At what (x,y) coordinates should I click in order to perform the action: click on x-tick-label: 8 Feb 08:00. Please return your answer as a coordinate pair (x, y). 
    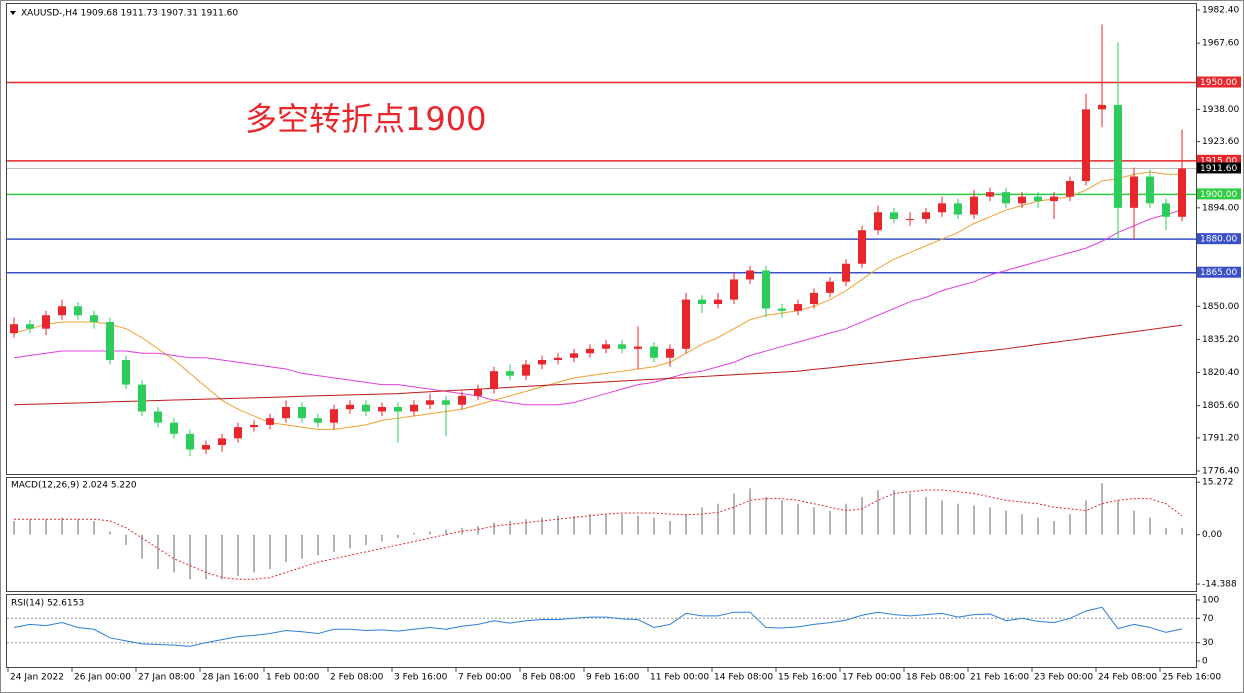
    Looking at the image, I should click on (549, 678).